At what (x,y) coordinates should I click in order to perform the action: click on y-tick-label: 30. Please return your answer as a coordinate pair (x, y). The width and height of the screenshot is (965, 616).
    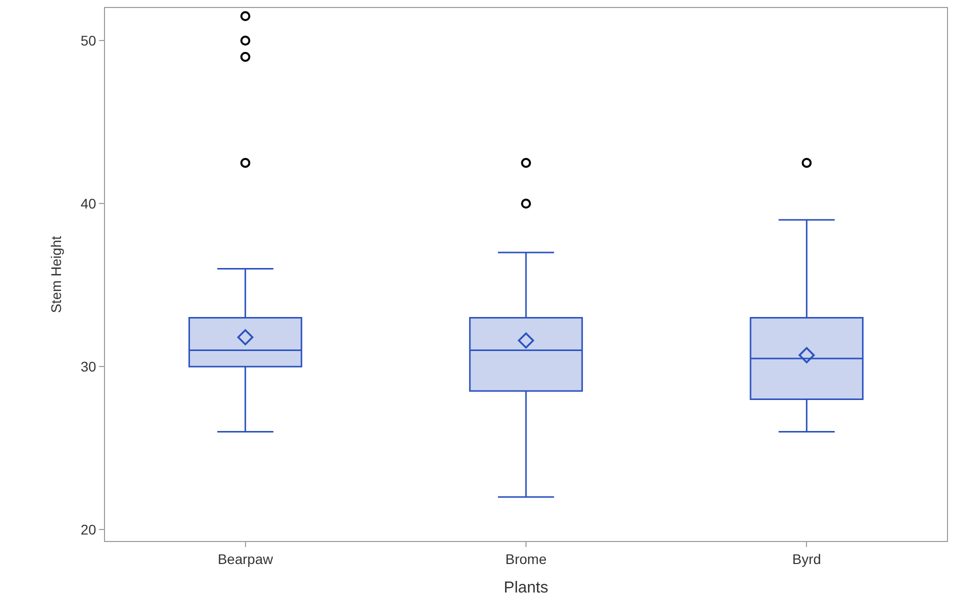
    Looking at the image, I should click on (88, 366).